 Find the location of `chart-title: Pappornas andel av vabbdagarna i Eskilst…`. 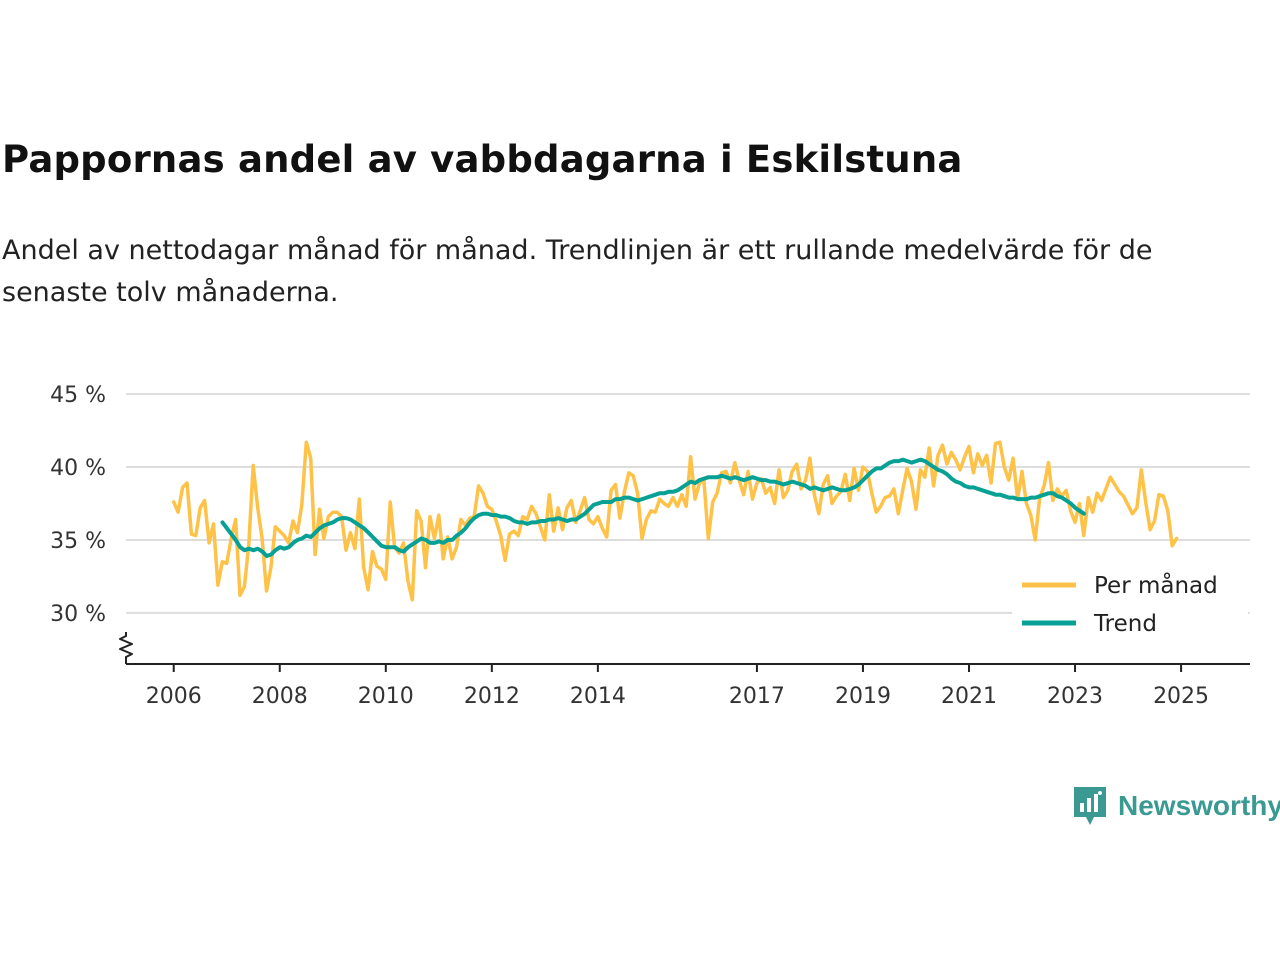

chart-title: Pappornas andel av vabbdagarna i Eskilst… is located at coordinates (482, 159).